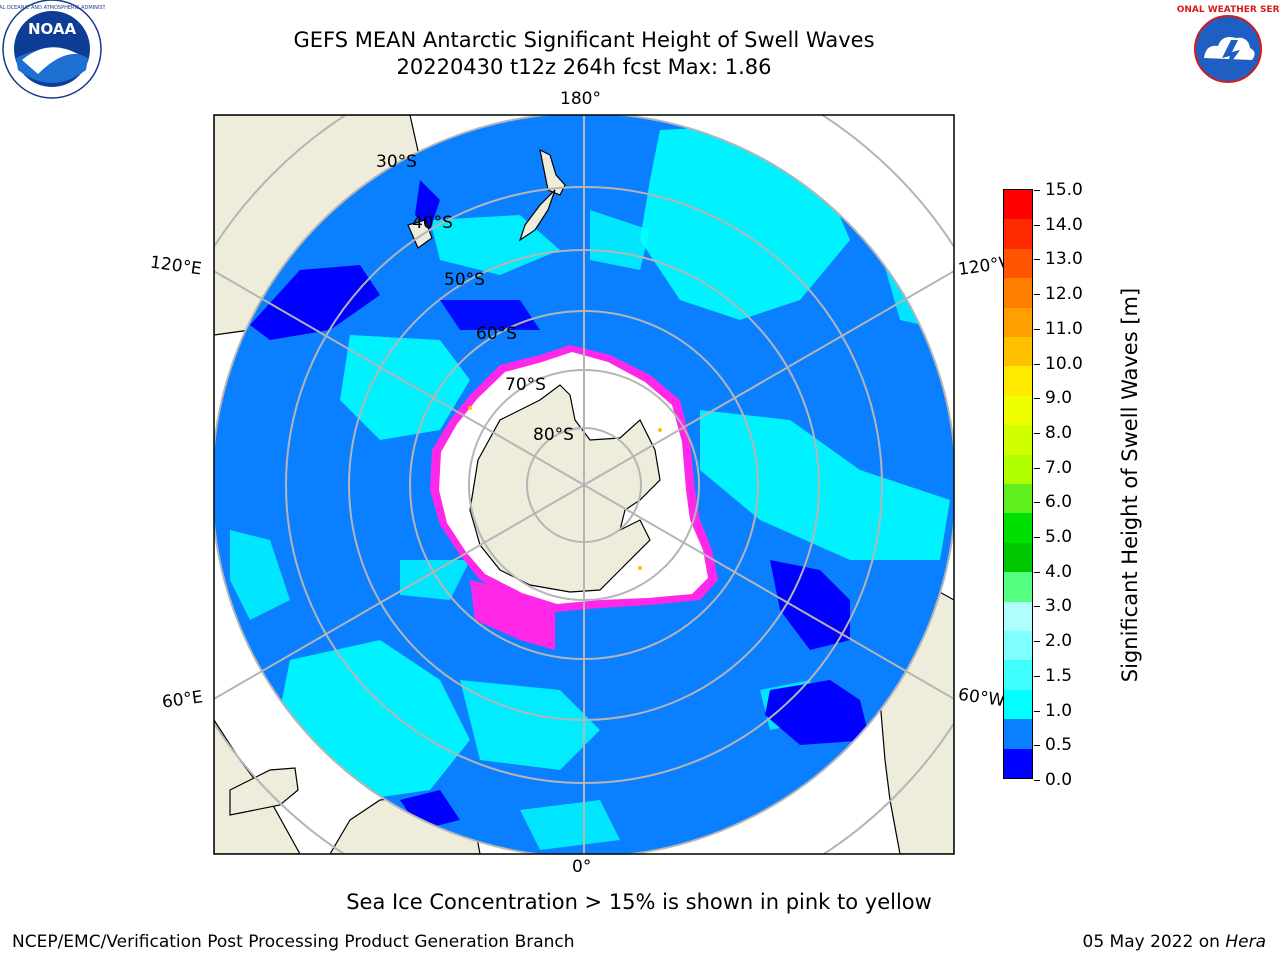 This screenshot has height=960, width=1280. I want to click on colorbar-tick-label: 0.5, so click(1059, 745).